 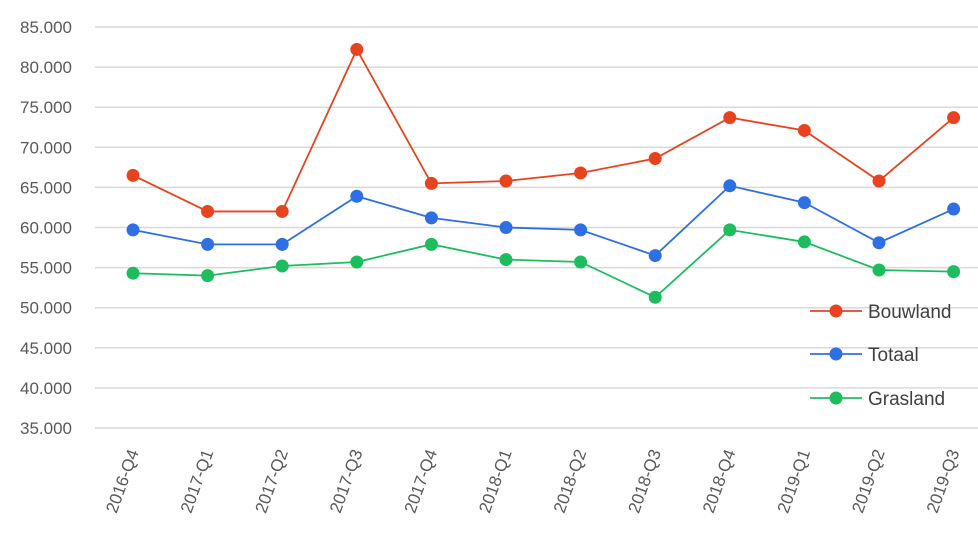 I want to click on x-tick-label: 2019-Q3, so click(x=943, y=481).